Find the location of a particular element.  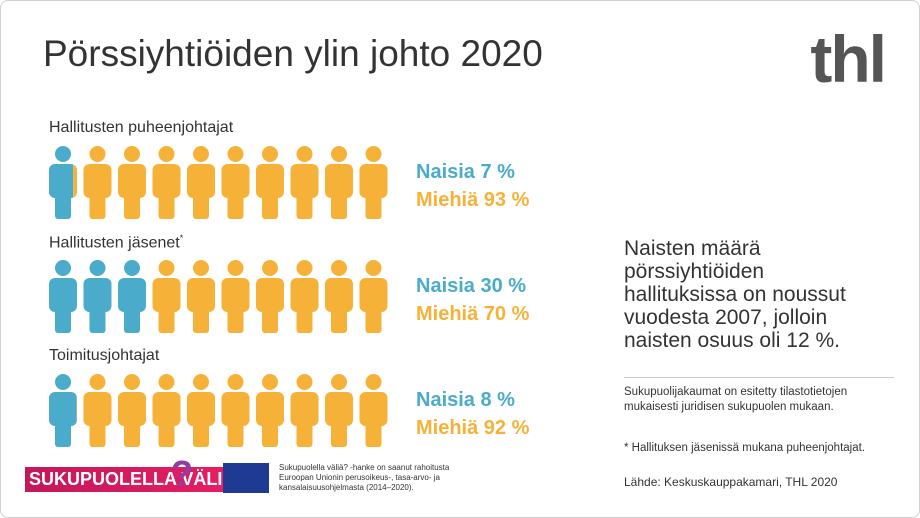

group-title-text: Toimitusjohtajat is located at coordinates (104, 355).